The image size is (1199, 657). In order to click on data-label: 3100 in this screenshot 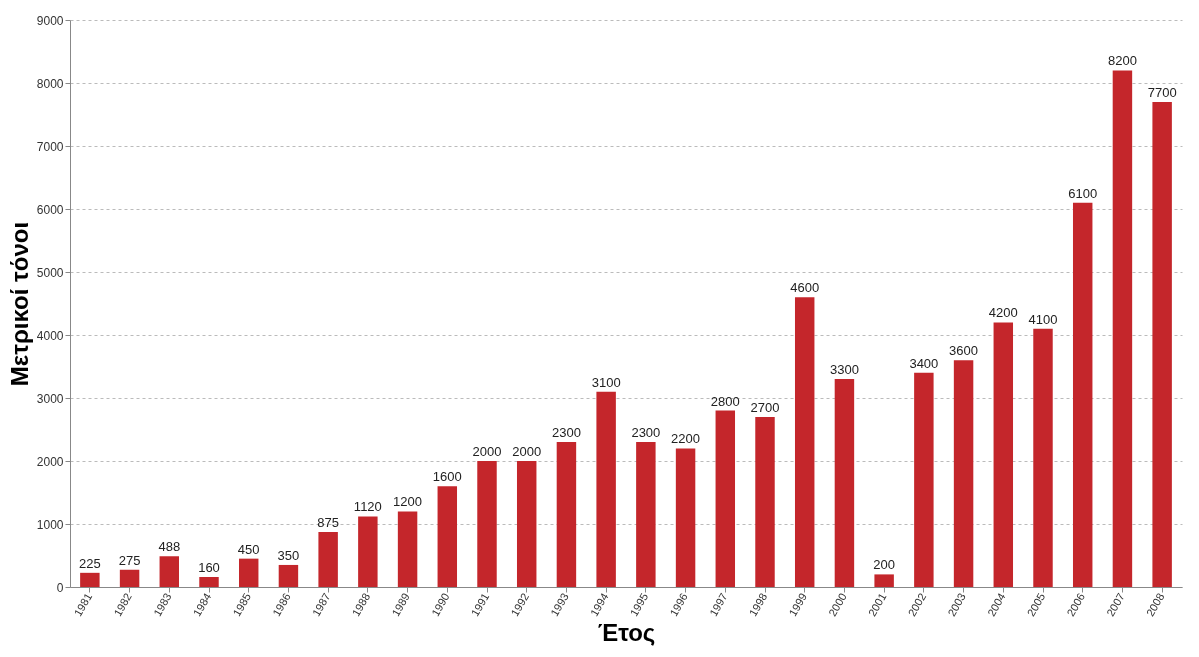, I will do `click(606, 382)`.